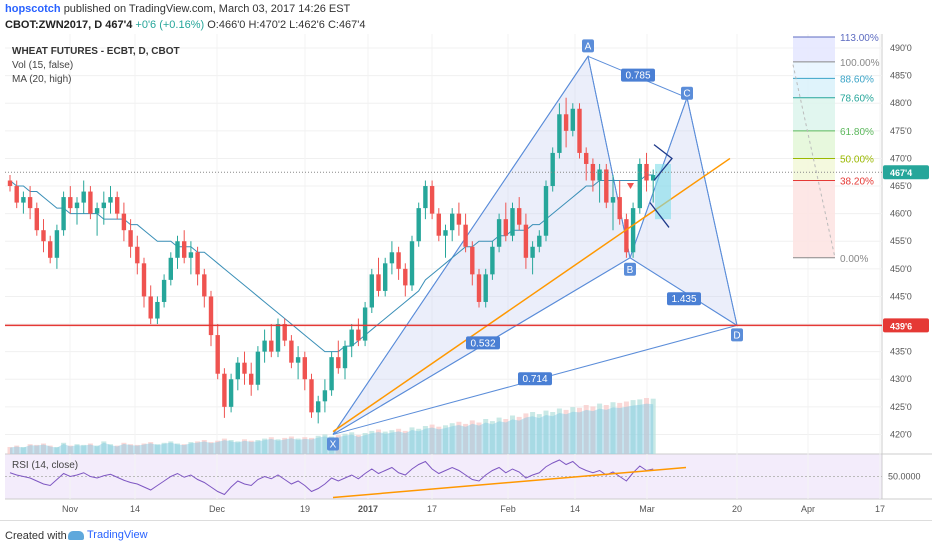 The width and height of the screenshot is (932, 551). Describe the element at coordinates (683, 291) in the screenshot. I see `pattern-leg-BD` at that location.